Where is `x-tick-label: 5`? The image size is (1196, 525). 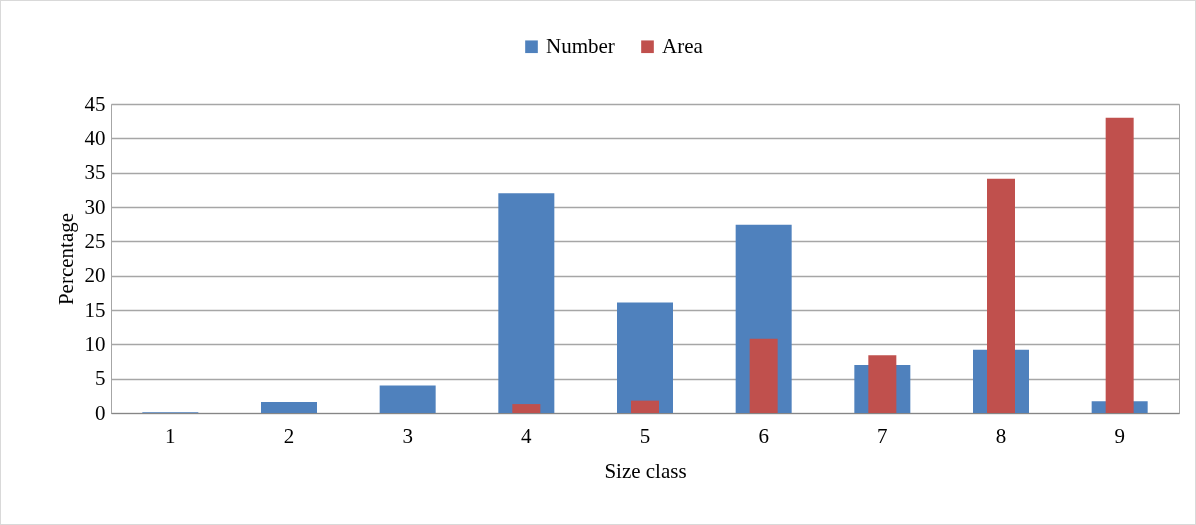
x-tick-label: 5 is located at coordinates (645, 435).